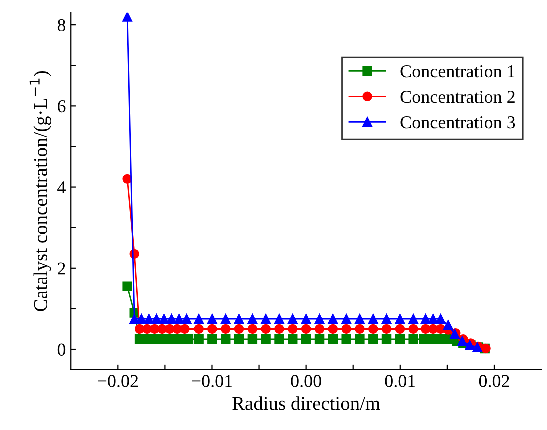 The height and width of the screenshot is (430, 547). Describe the element at coordinates (62, 25) in the screenshot. I see `y-tick-label: 8` at that location.